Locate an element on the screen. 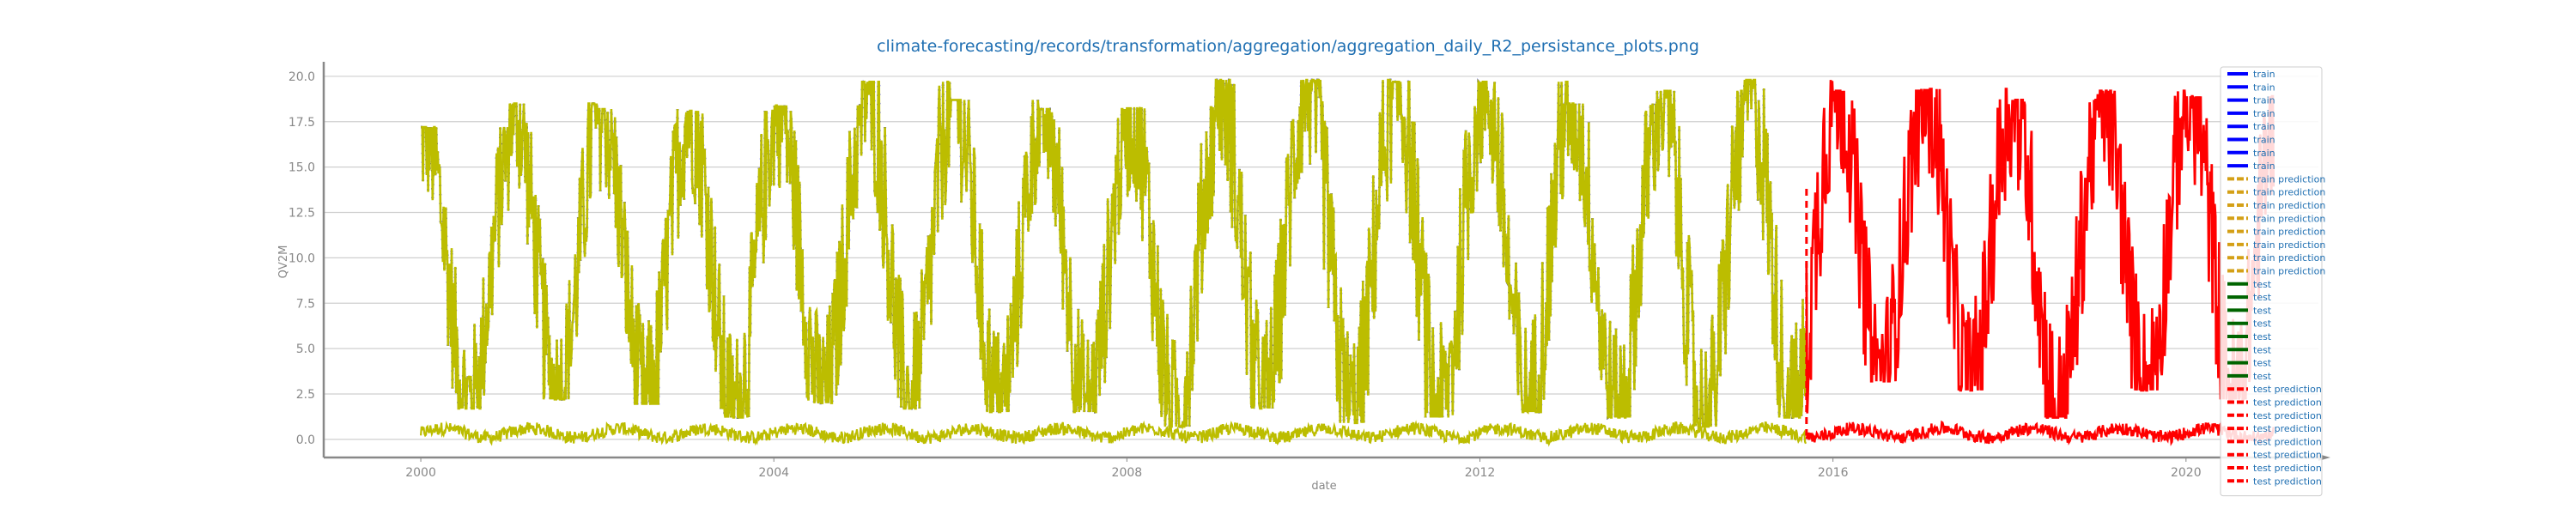 The image size is (2576, 515). y-tick-label: 10.0 is located at coordinates (302, 258).